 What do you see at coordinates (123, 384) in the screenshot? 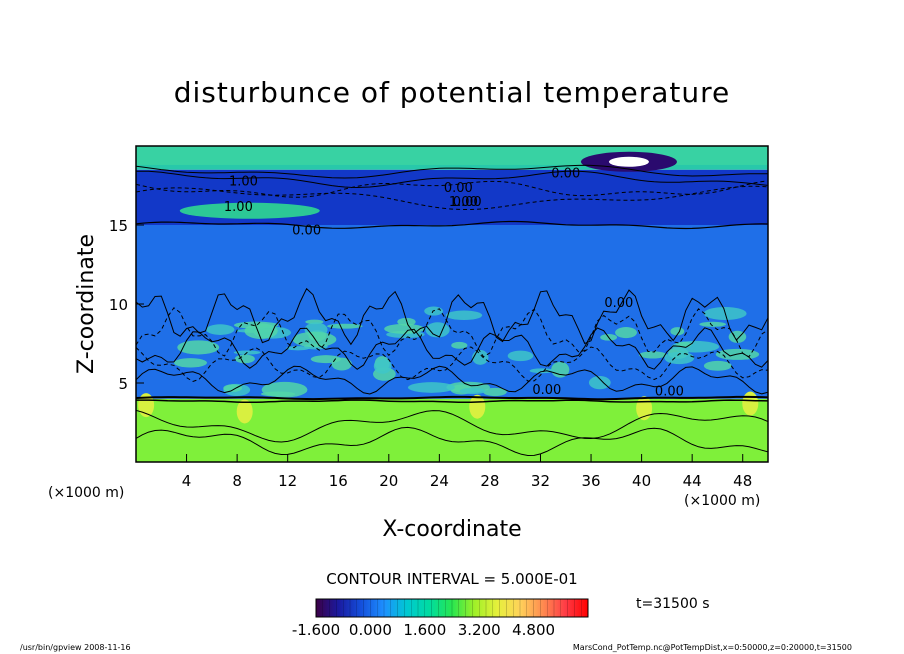
I see `y-tick-label: 5` at bounding box center [123, 384].